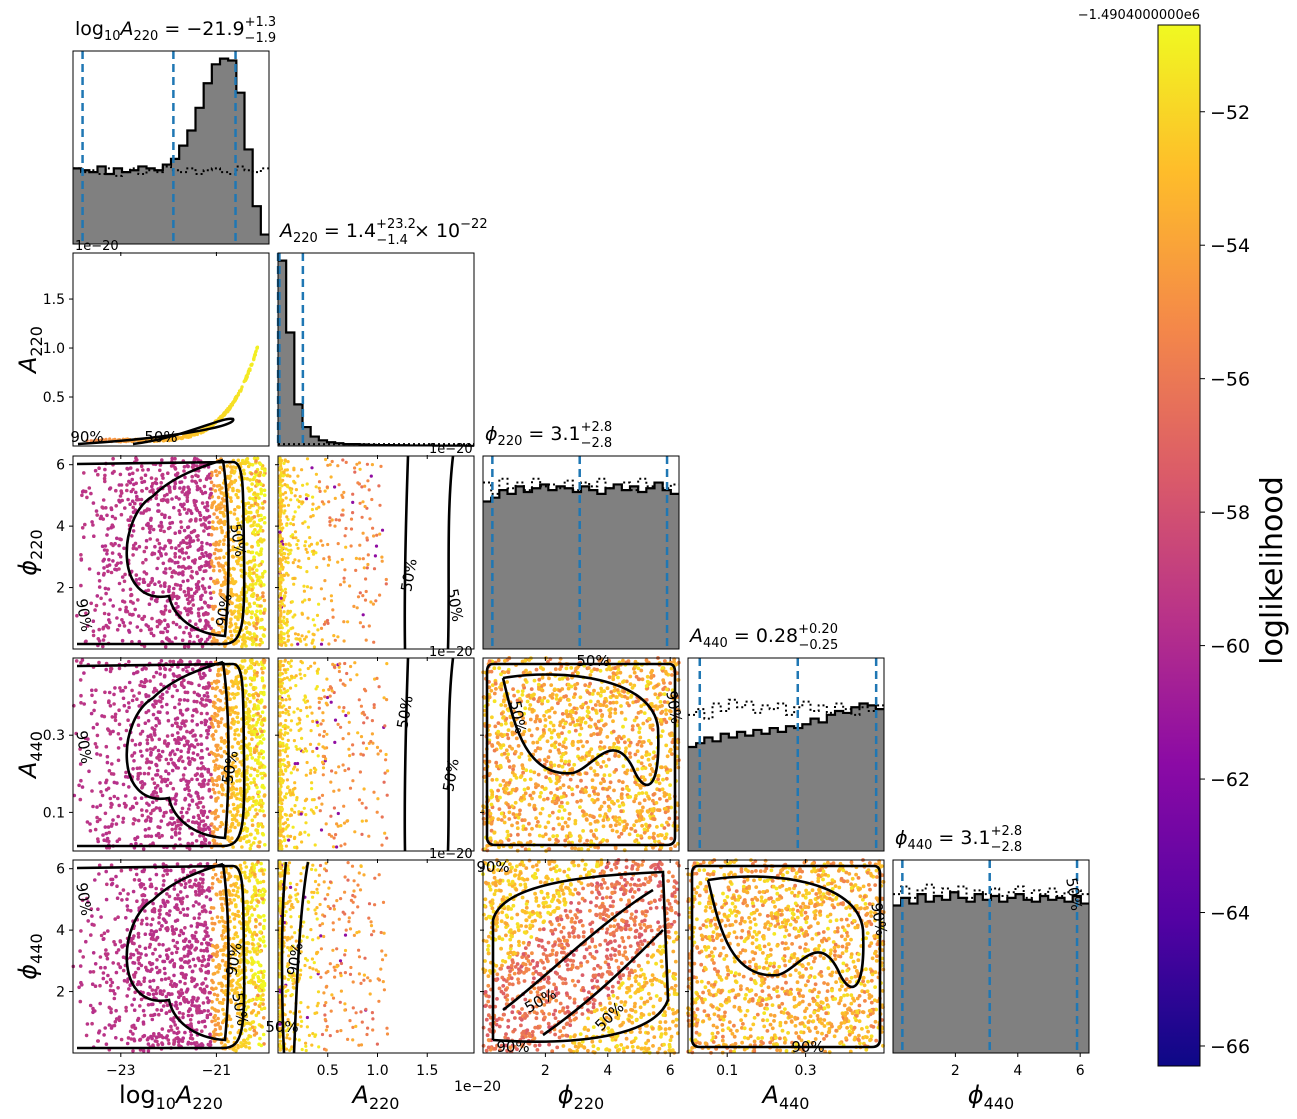 This screenshot has height=1119, width=1297. I want to click on title-plus: +2.8, so click(1007, 831).